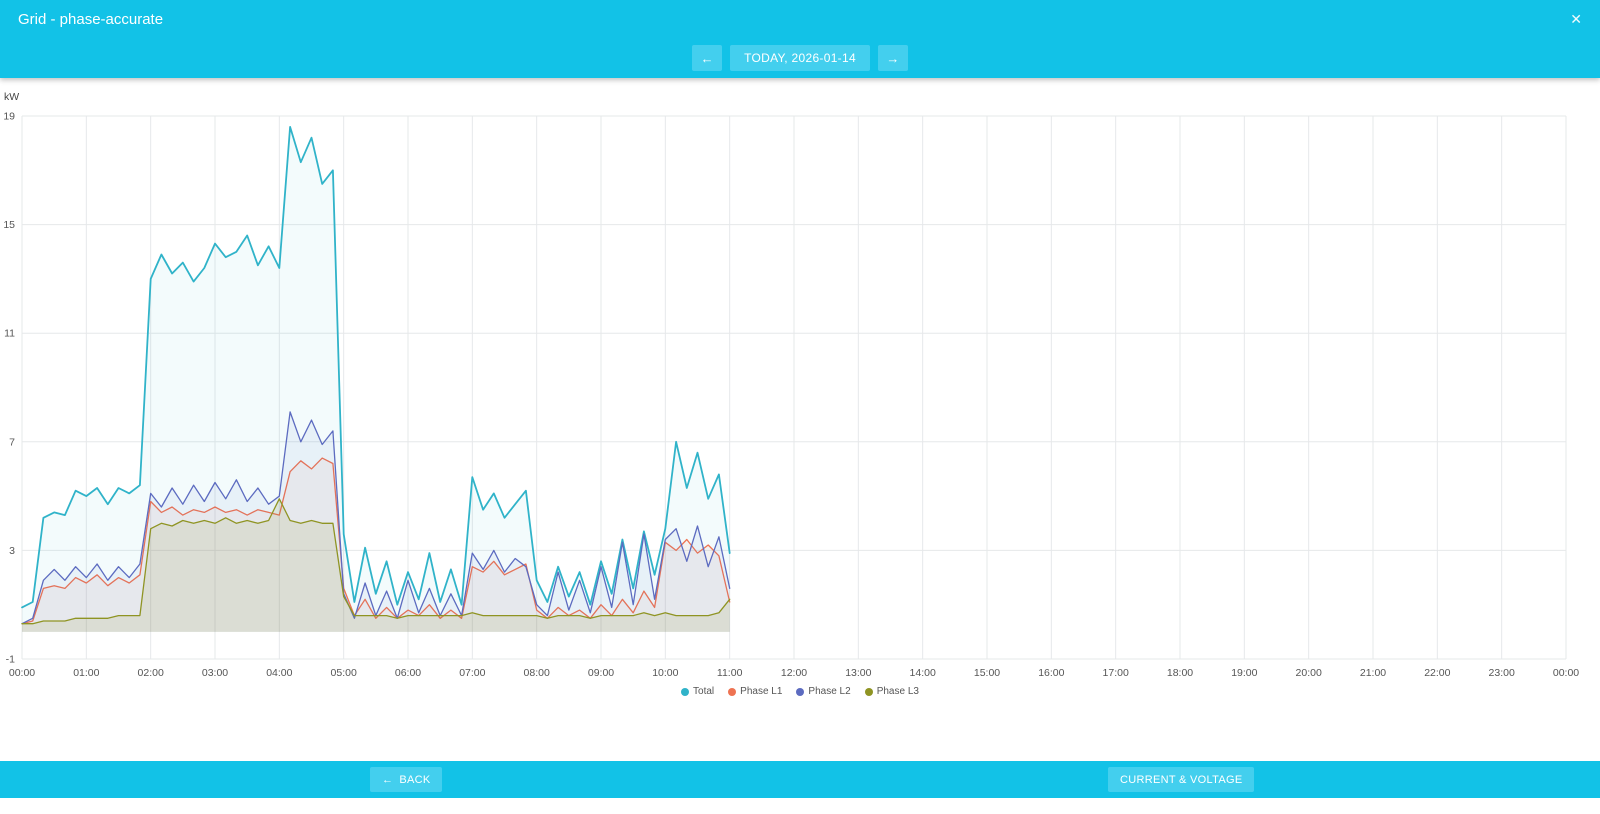 The image size is (1600, 814). What do you see at coordinates (1576, 19) in the screenshot?
I see `close-icon: ✕` at bounding box center [1576, 19].